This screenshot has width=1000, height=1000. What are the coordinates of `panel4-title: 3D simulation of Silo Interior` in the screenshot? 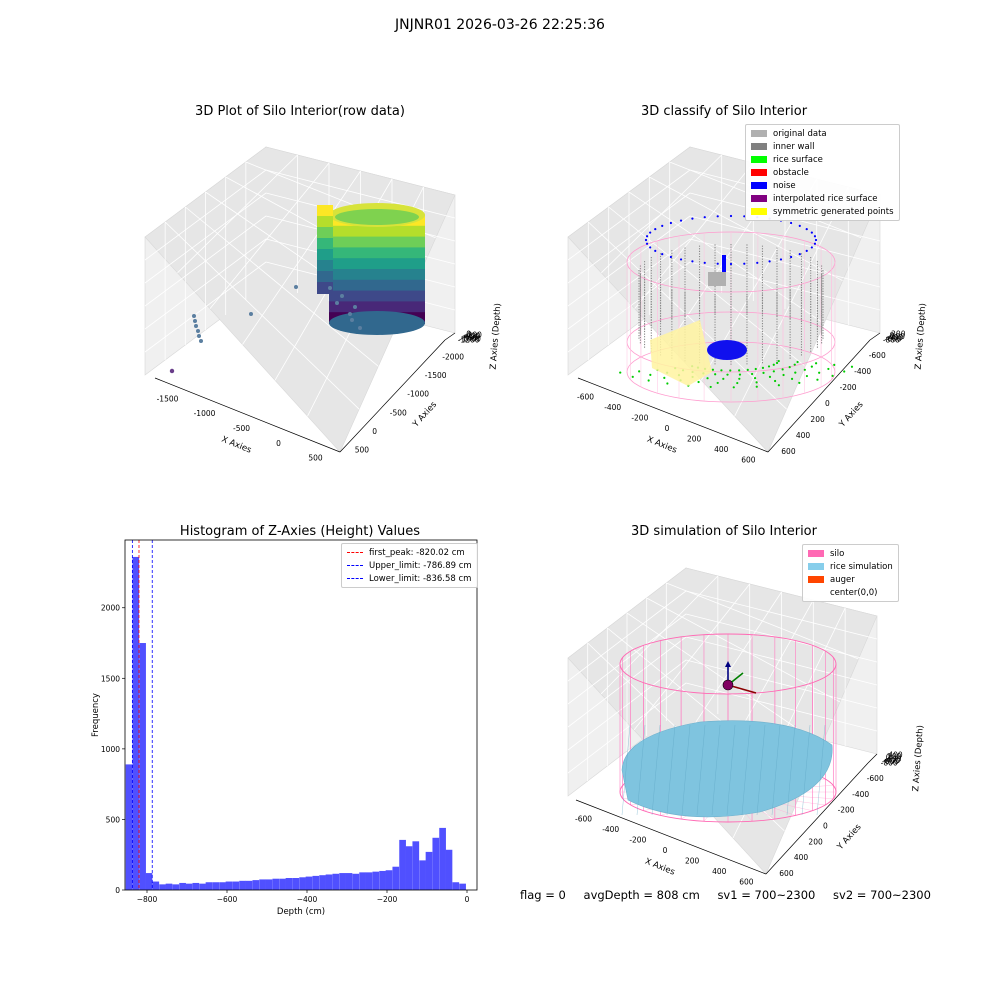 It's located at (724, 531).